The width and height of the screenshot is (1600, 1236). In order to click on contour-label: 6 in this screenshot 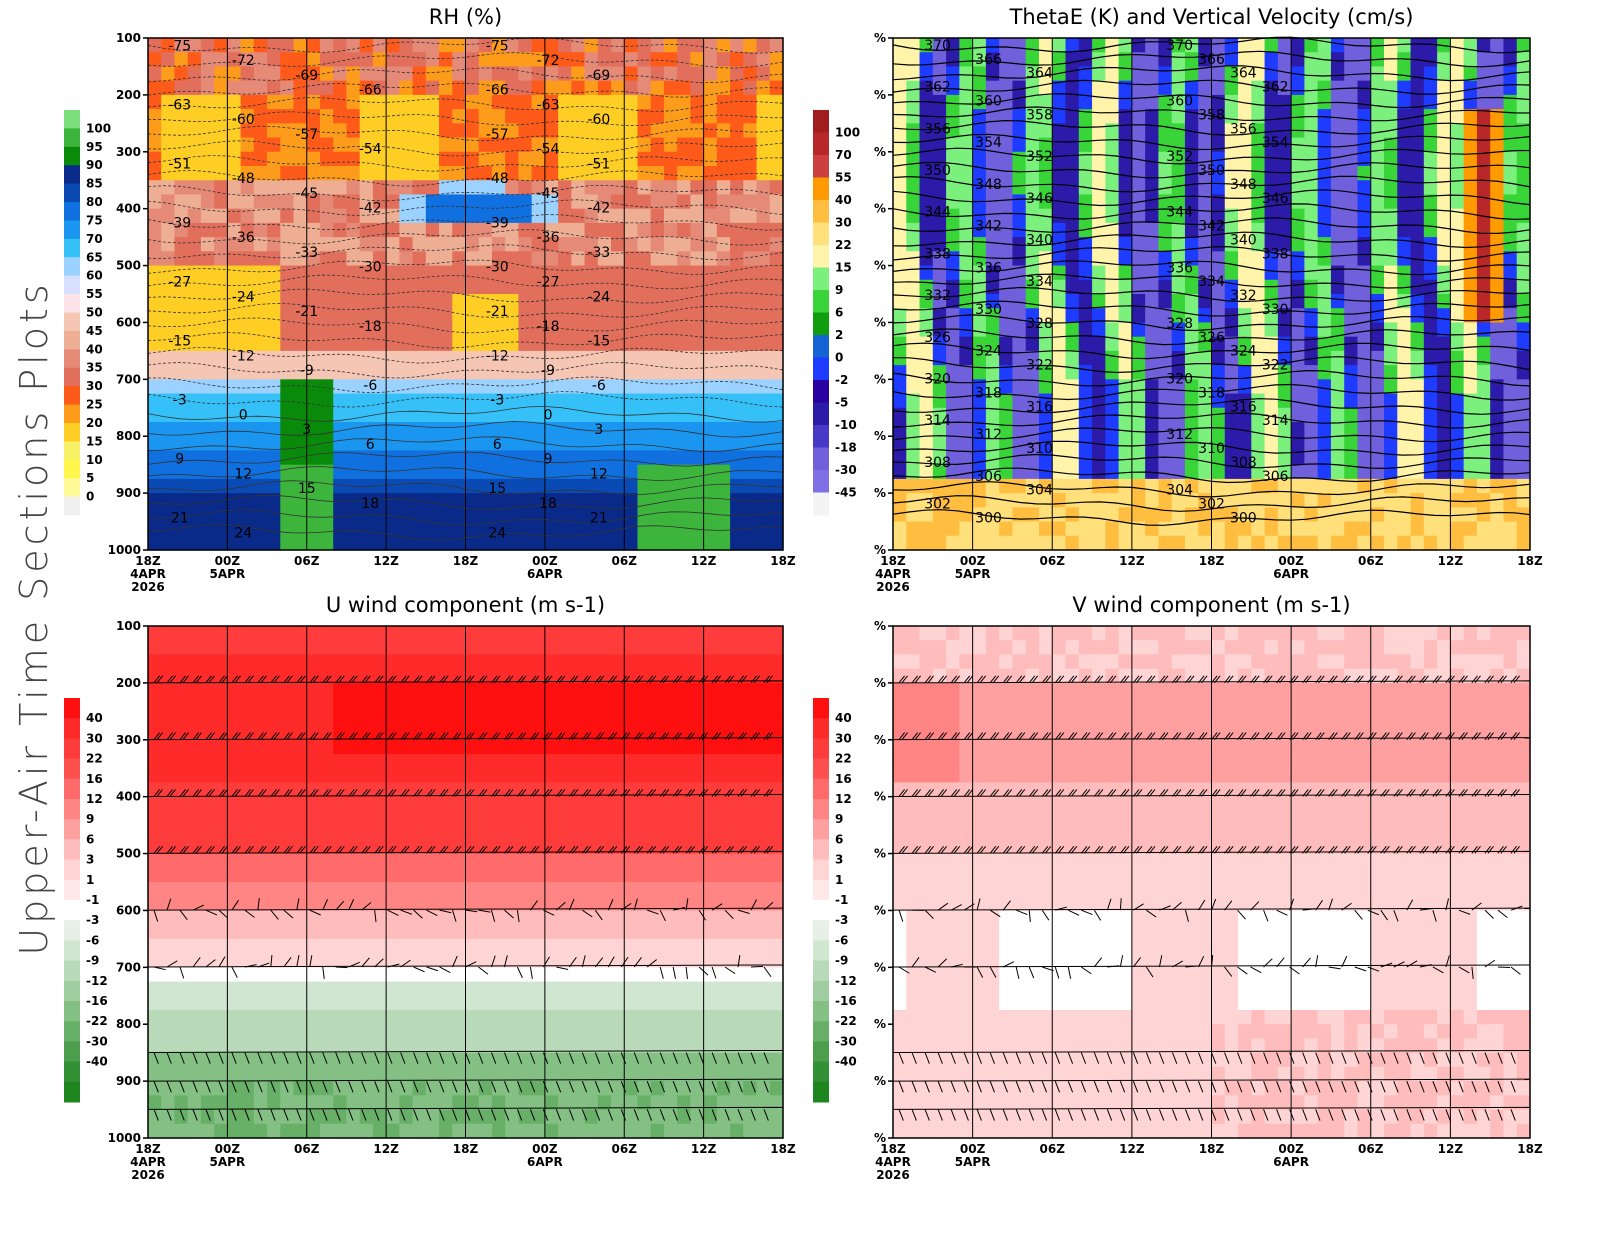, I will do `click(370, 445)`.